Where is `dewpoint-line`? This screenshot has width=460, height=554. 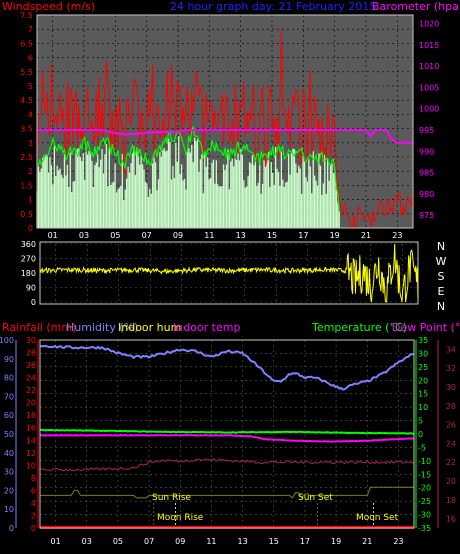
dewpoint-line is located at coordinates (227, 438).